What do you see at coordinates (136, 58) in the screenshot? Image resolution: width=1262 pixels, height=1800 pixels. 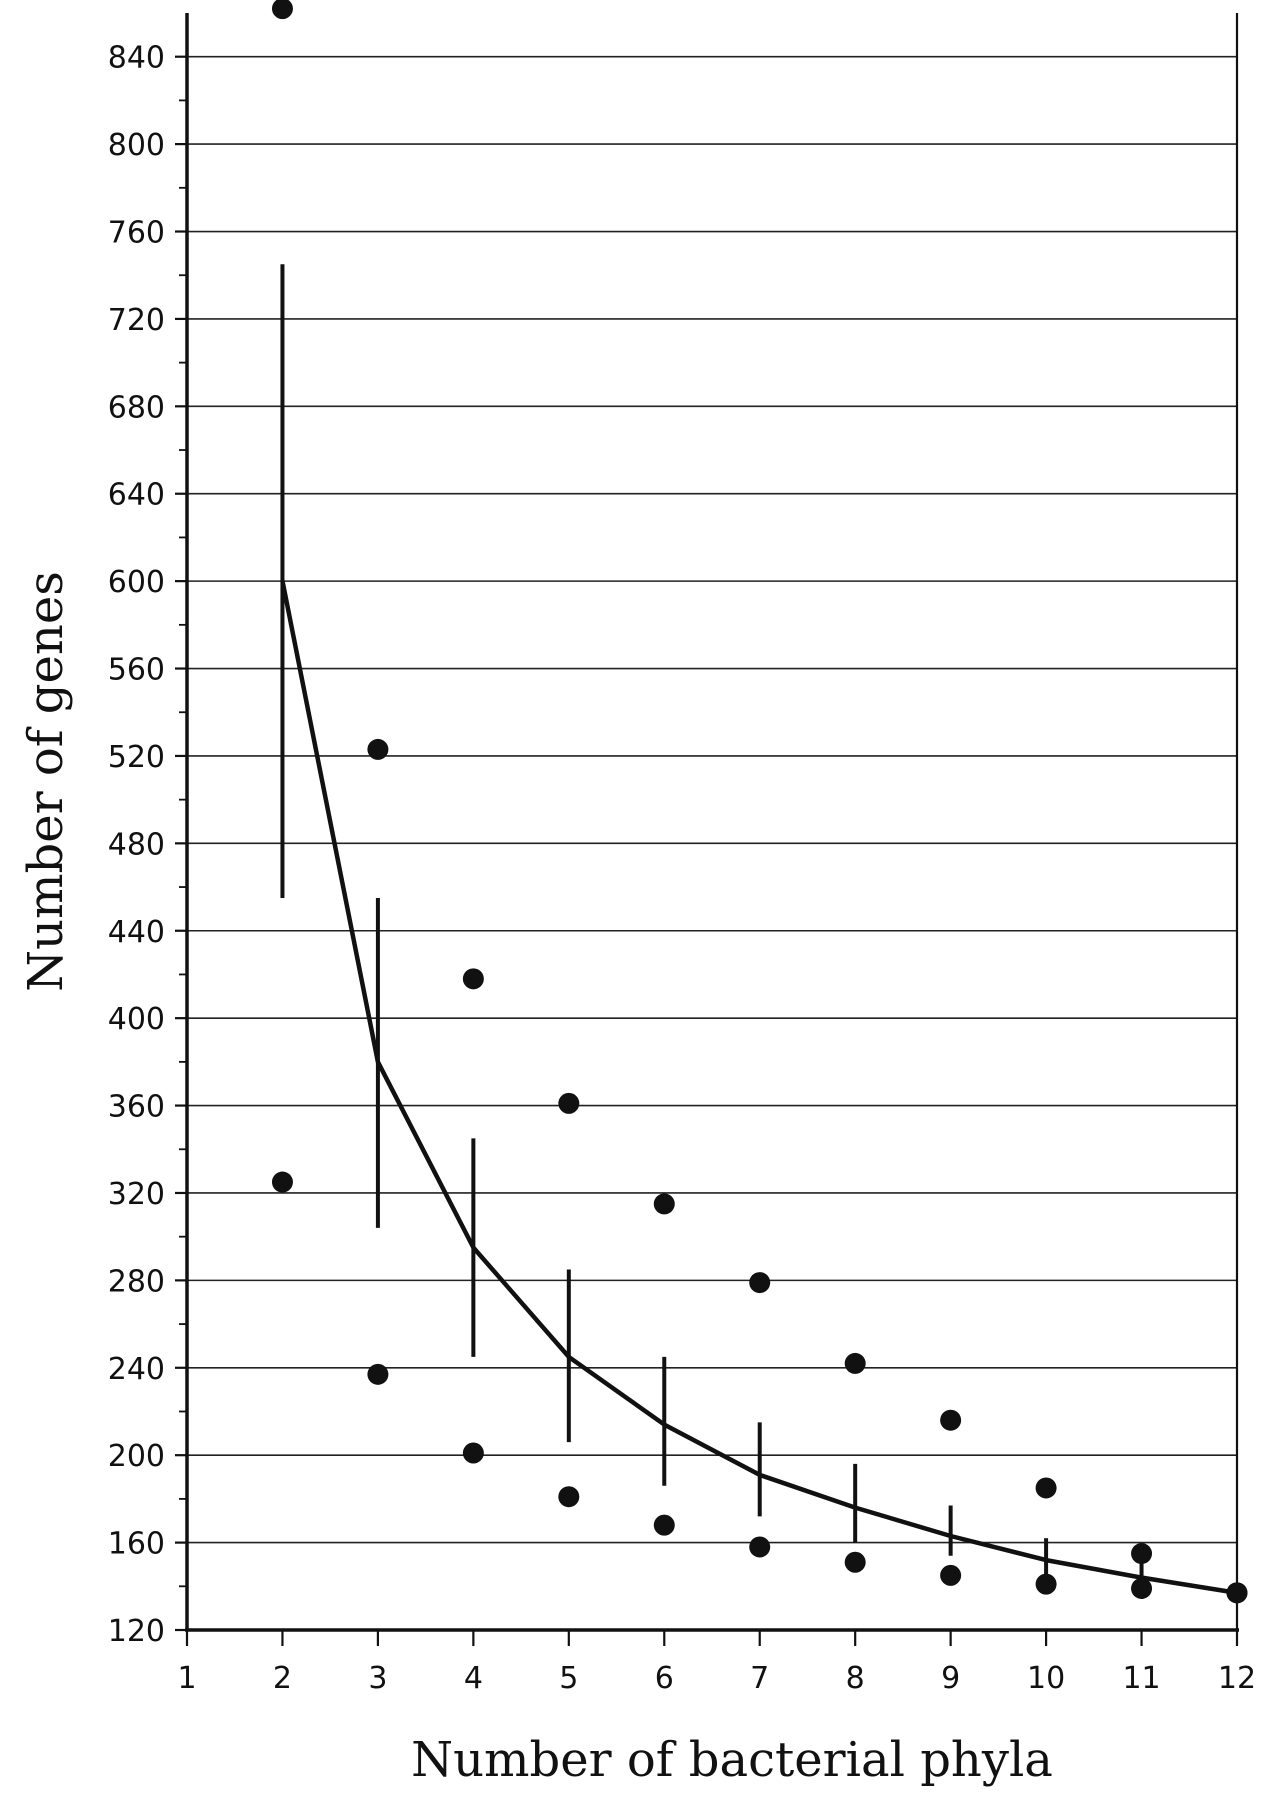 I see `y-tick-label: 840` at bounding box center [136, 58].